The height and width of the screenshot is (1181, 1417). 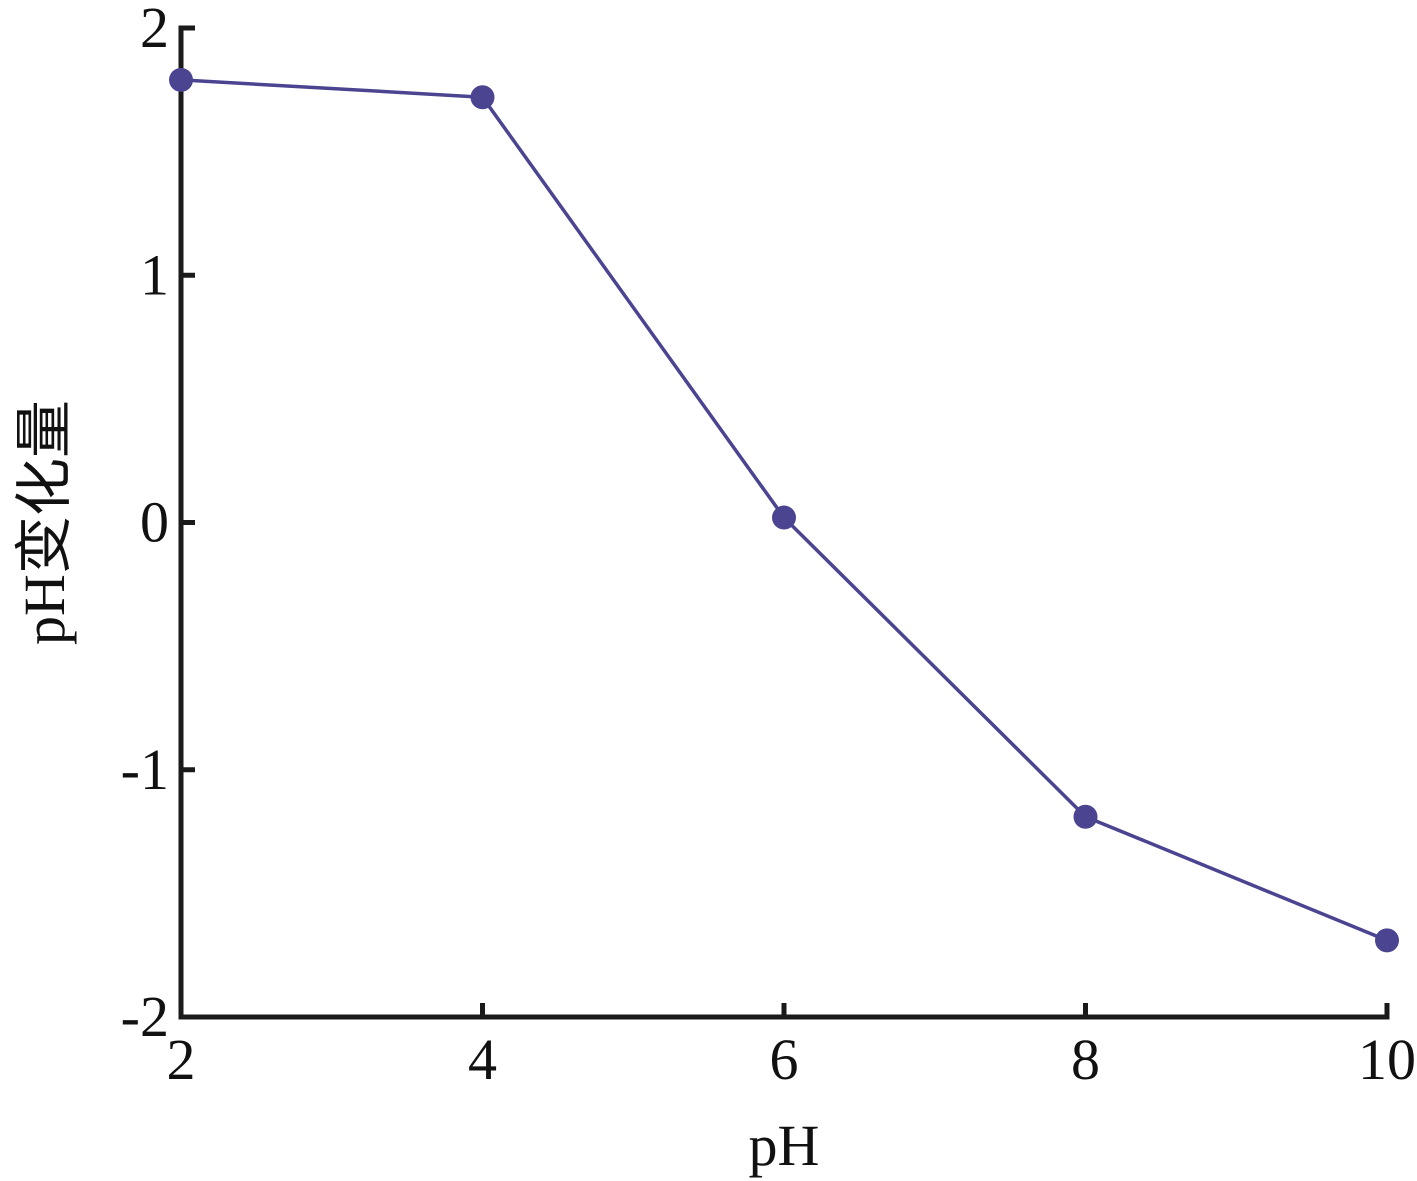 I want to click on x-ticks: 2 4 6 8 10, so click(x=791, y=1047).